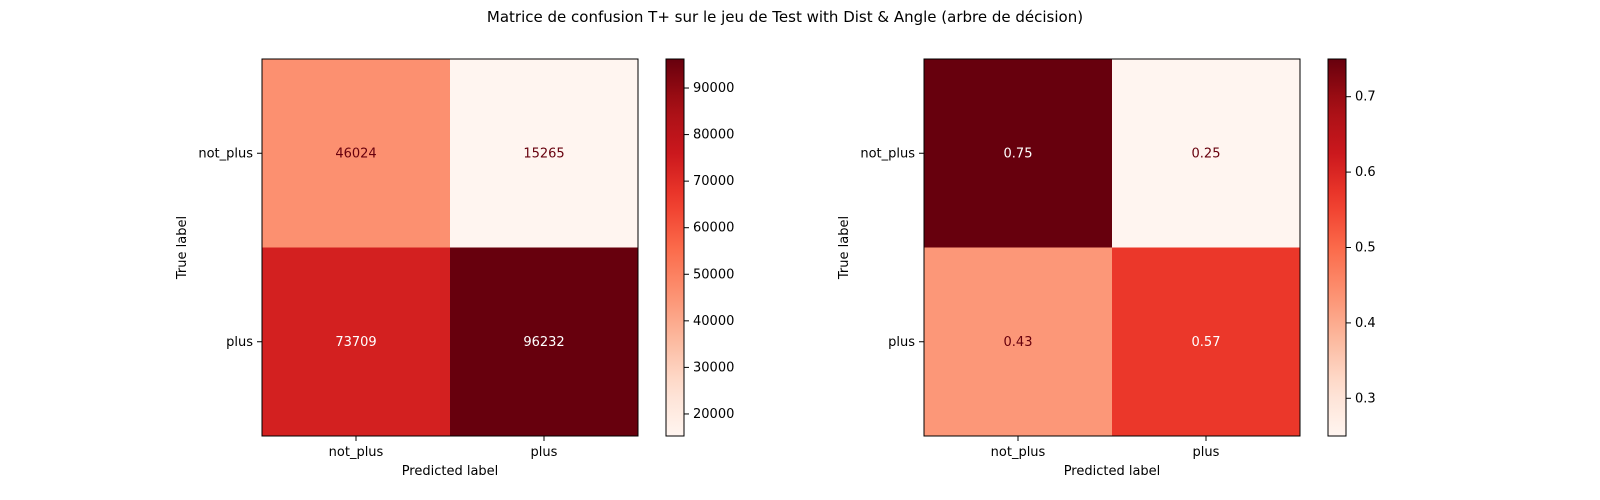 This screenshot has width=1600, height=500. I want to click on colorbar-tick-label: 30000, so click(713, 367).